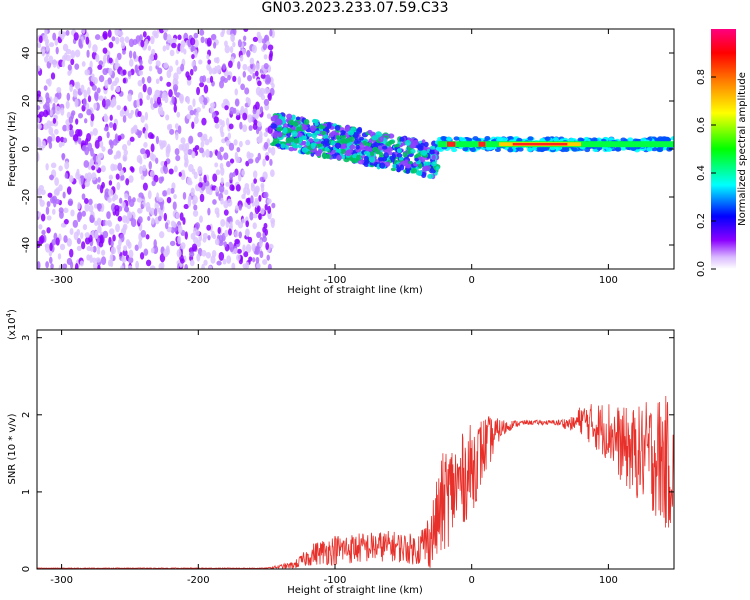  What do you see at coordinates (61, 280) in the screenshot?
I see `spectrogram-x-tick-label: -300` at bounding box center [61, 280].